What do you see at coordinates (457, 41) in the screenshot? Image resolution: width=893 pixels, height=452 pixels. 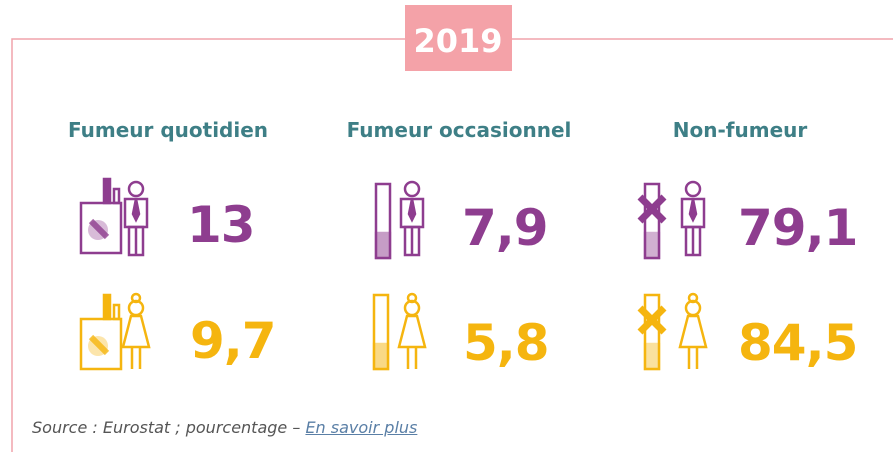 I see `year: 2019` at bounding box center [457, 41].